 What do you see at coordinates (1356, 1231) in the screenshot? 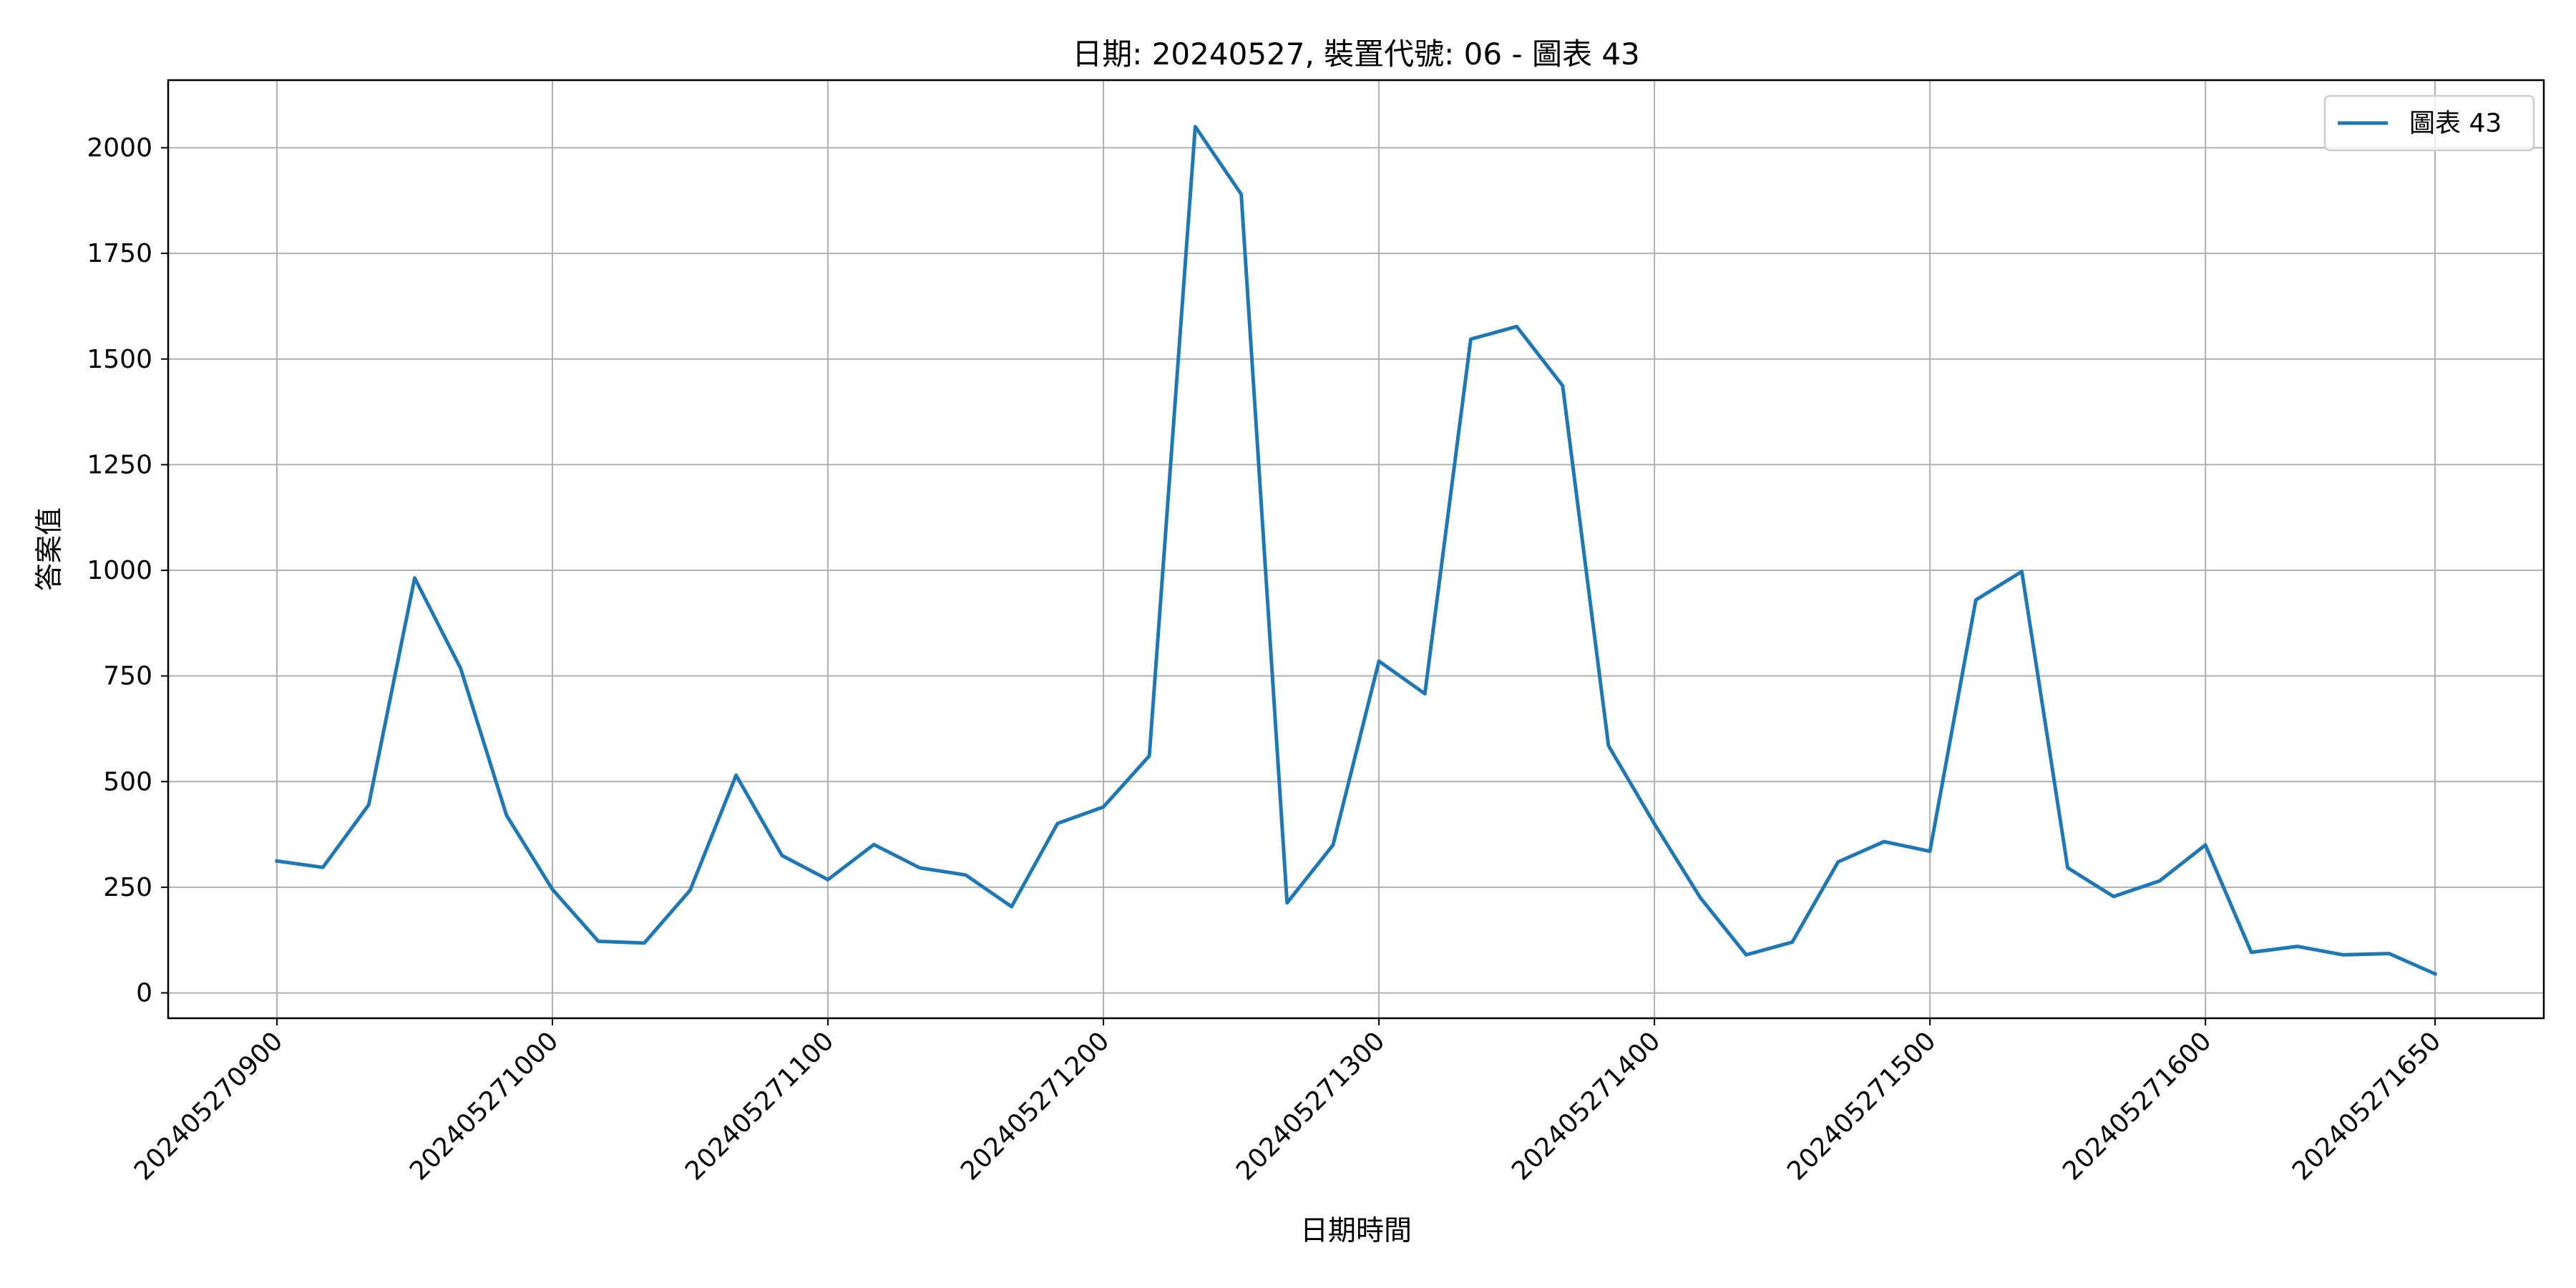
I see `x-axis-label: 日期時間` at bounding box center [1356, 1231].